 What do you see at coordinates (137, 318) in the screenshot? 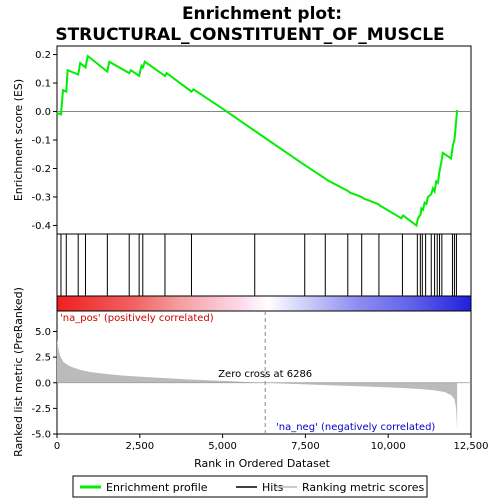
I see `pos-correlated-label: 'na_pos' (positively correlated)` at bounding box center [137, 318].